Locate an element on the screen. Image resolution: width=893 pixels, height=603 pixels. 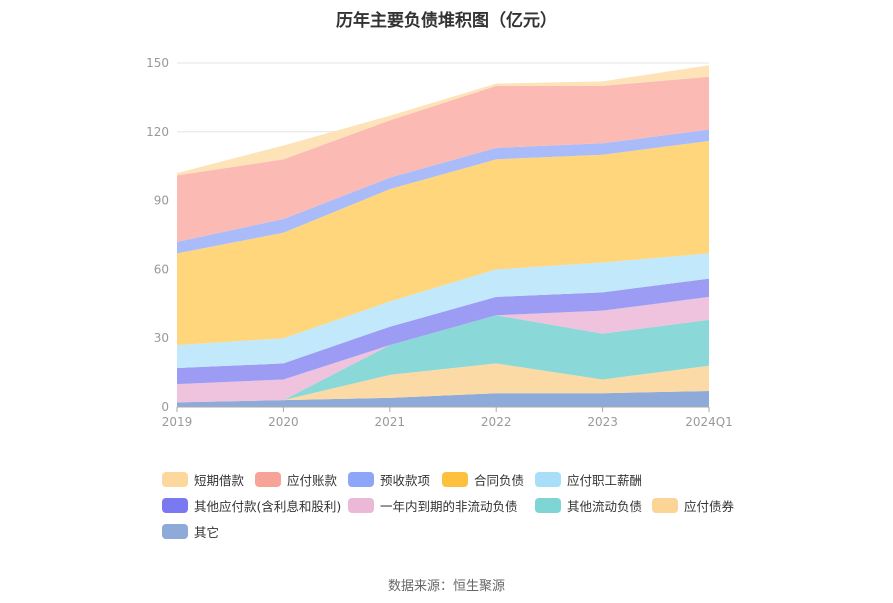
legend-label: 短期借款 is located at coordinates (219, 480).